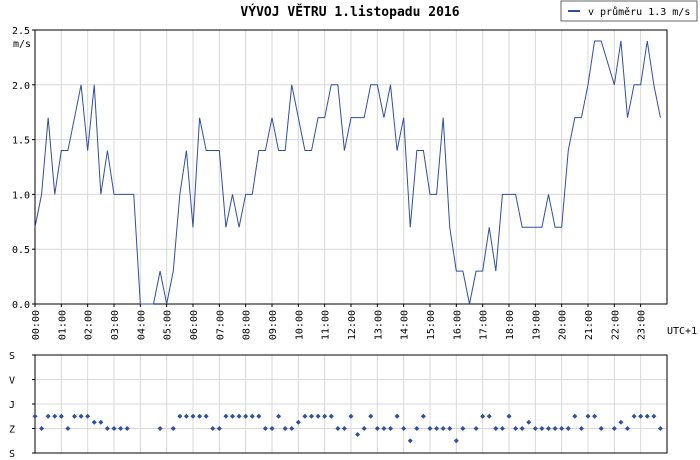 The height and width of the screenshot is (460, 700). Describe the element at coordinates (352, 325) in the screenshot. I see `x-tick-label: 12:00` at that location.